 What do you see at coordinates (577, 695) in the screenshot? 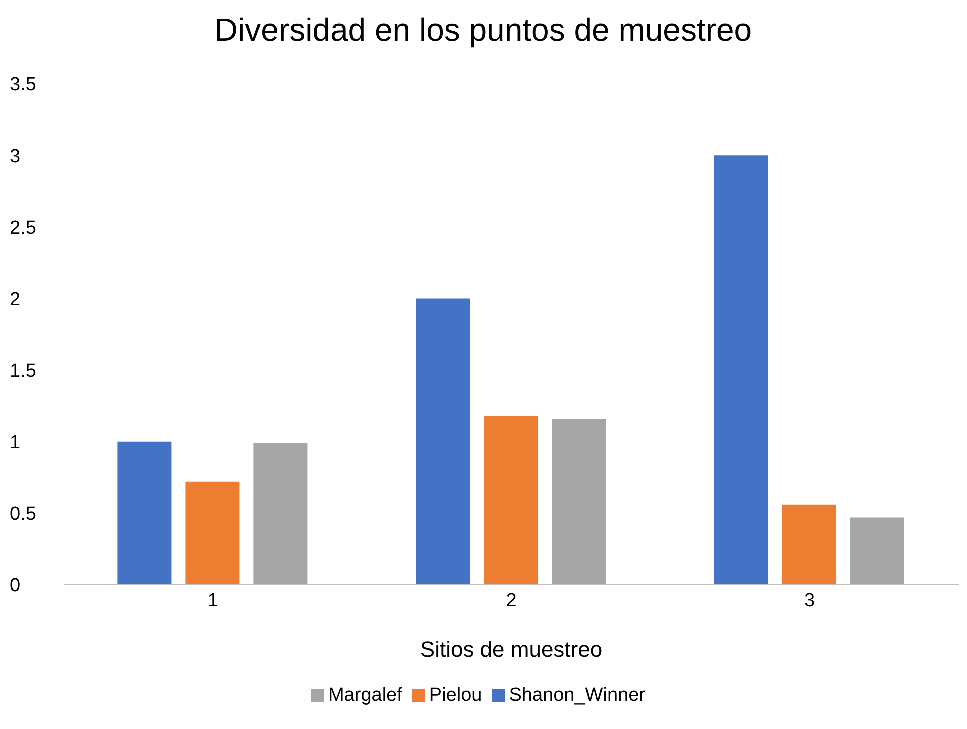
I see `legend-label: Shanon_Winner` at bounding box center [577, 695].